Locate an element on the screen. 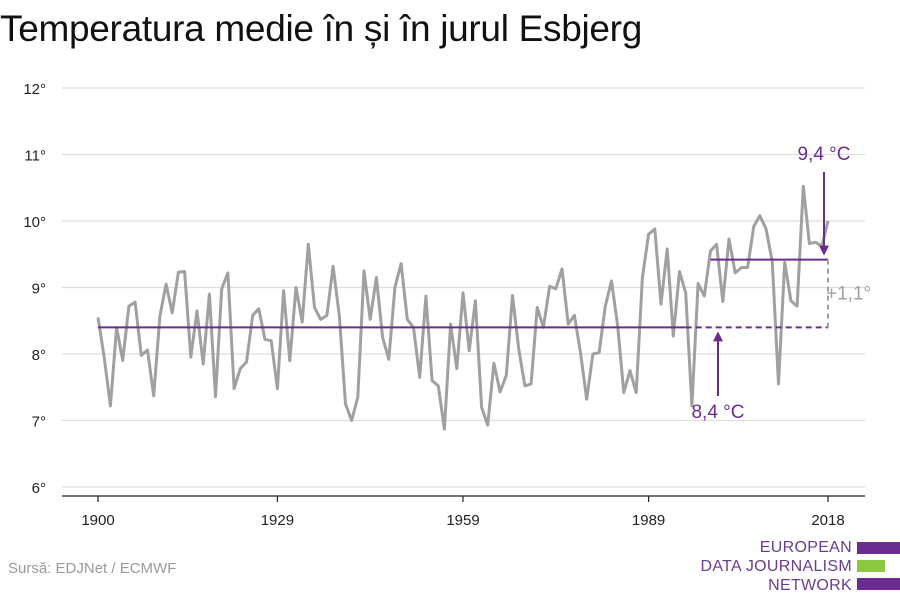 The image size is (900, 600). x-tick-label: 1929 is located at coordinates (277, 520).